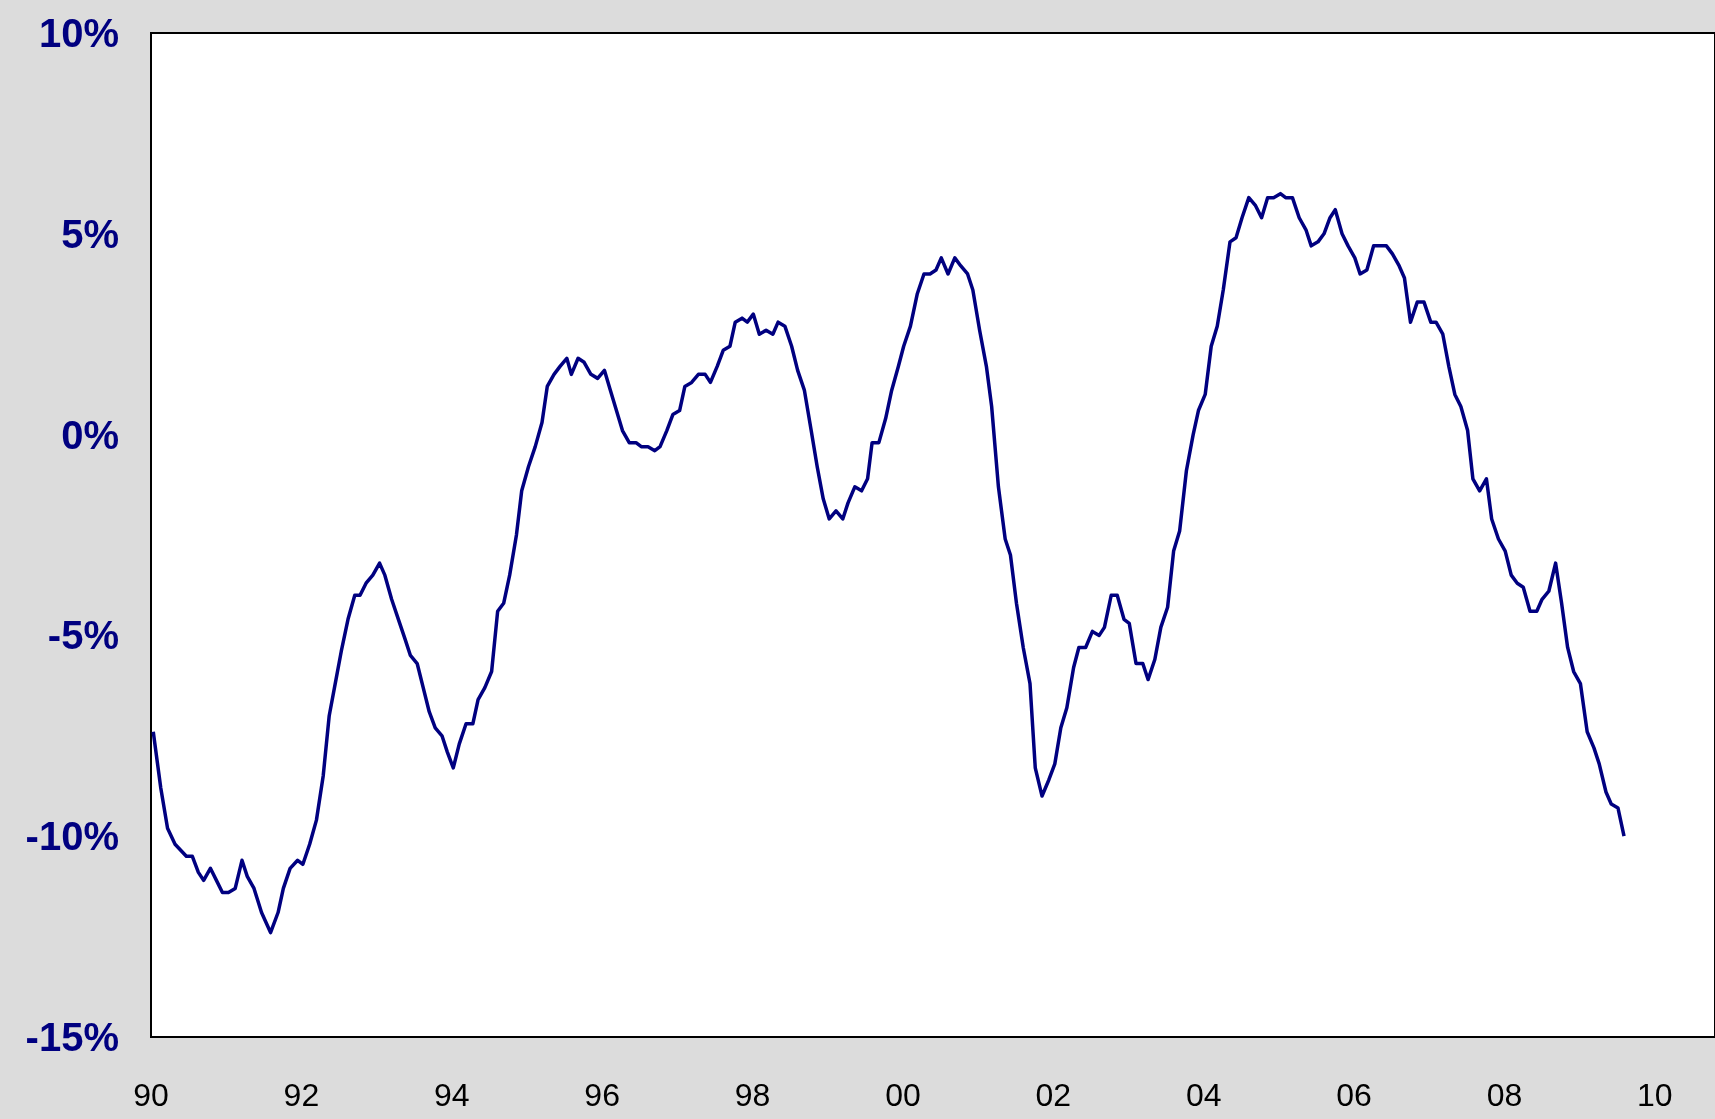 This screenshot has height=1119, width=1715. What do you see at coordinates (301, 1095) in the screenshot?
I see `x-tick-label: 92` at bounding box center [301, 1095].